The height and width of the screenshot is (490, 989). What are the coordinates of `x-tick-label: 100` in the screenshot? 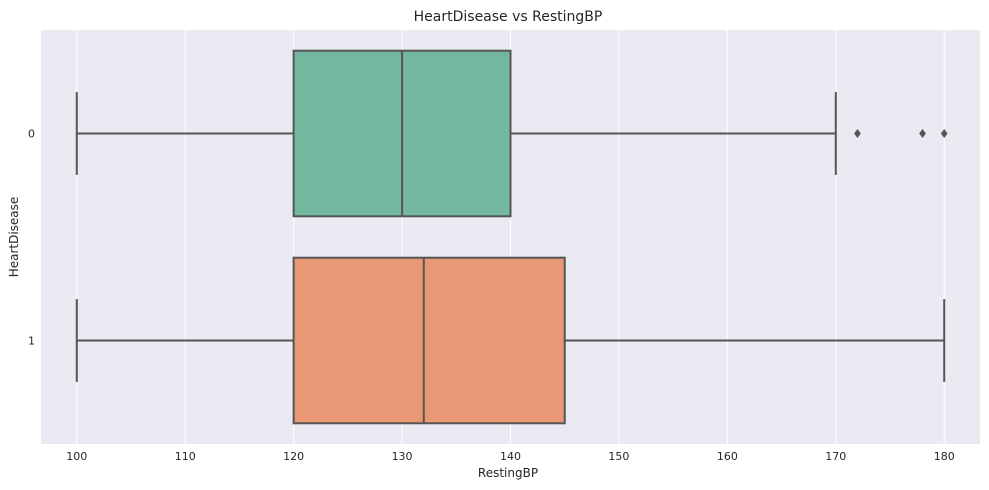 It's located at (76, 456).